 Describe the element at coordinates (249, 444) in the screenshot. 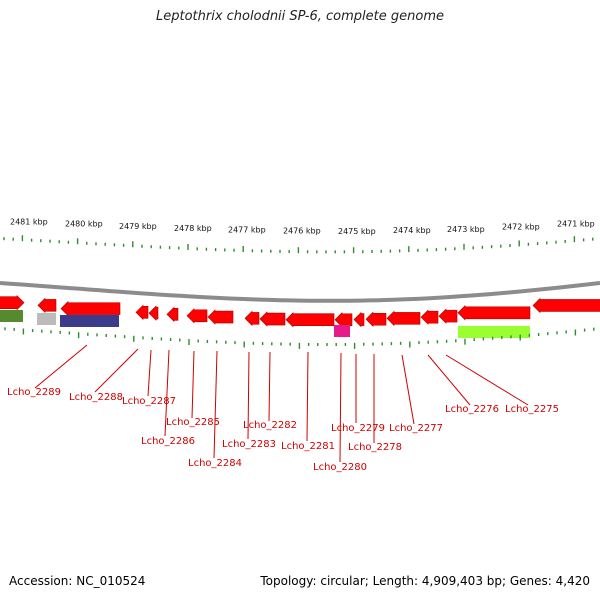

I see `gene-label: Lcho_2283` at that location.